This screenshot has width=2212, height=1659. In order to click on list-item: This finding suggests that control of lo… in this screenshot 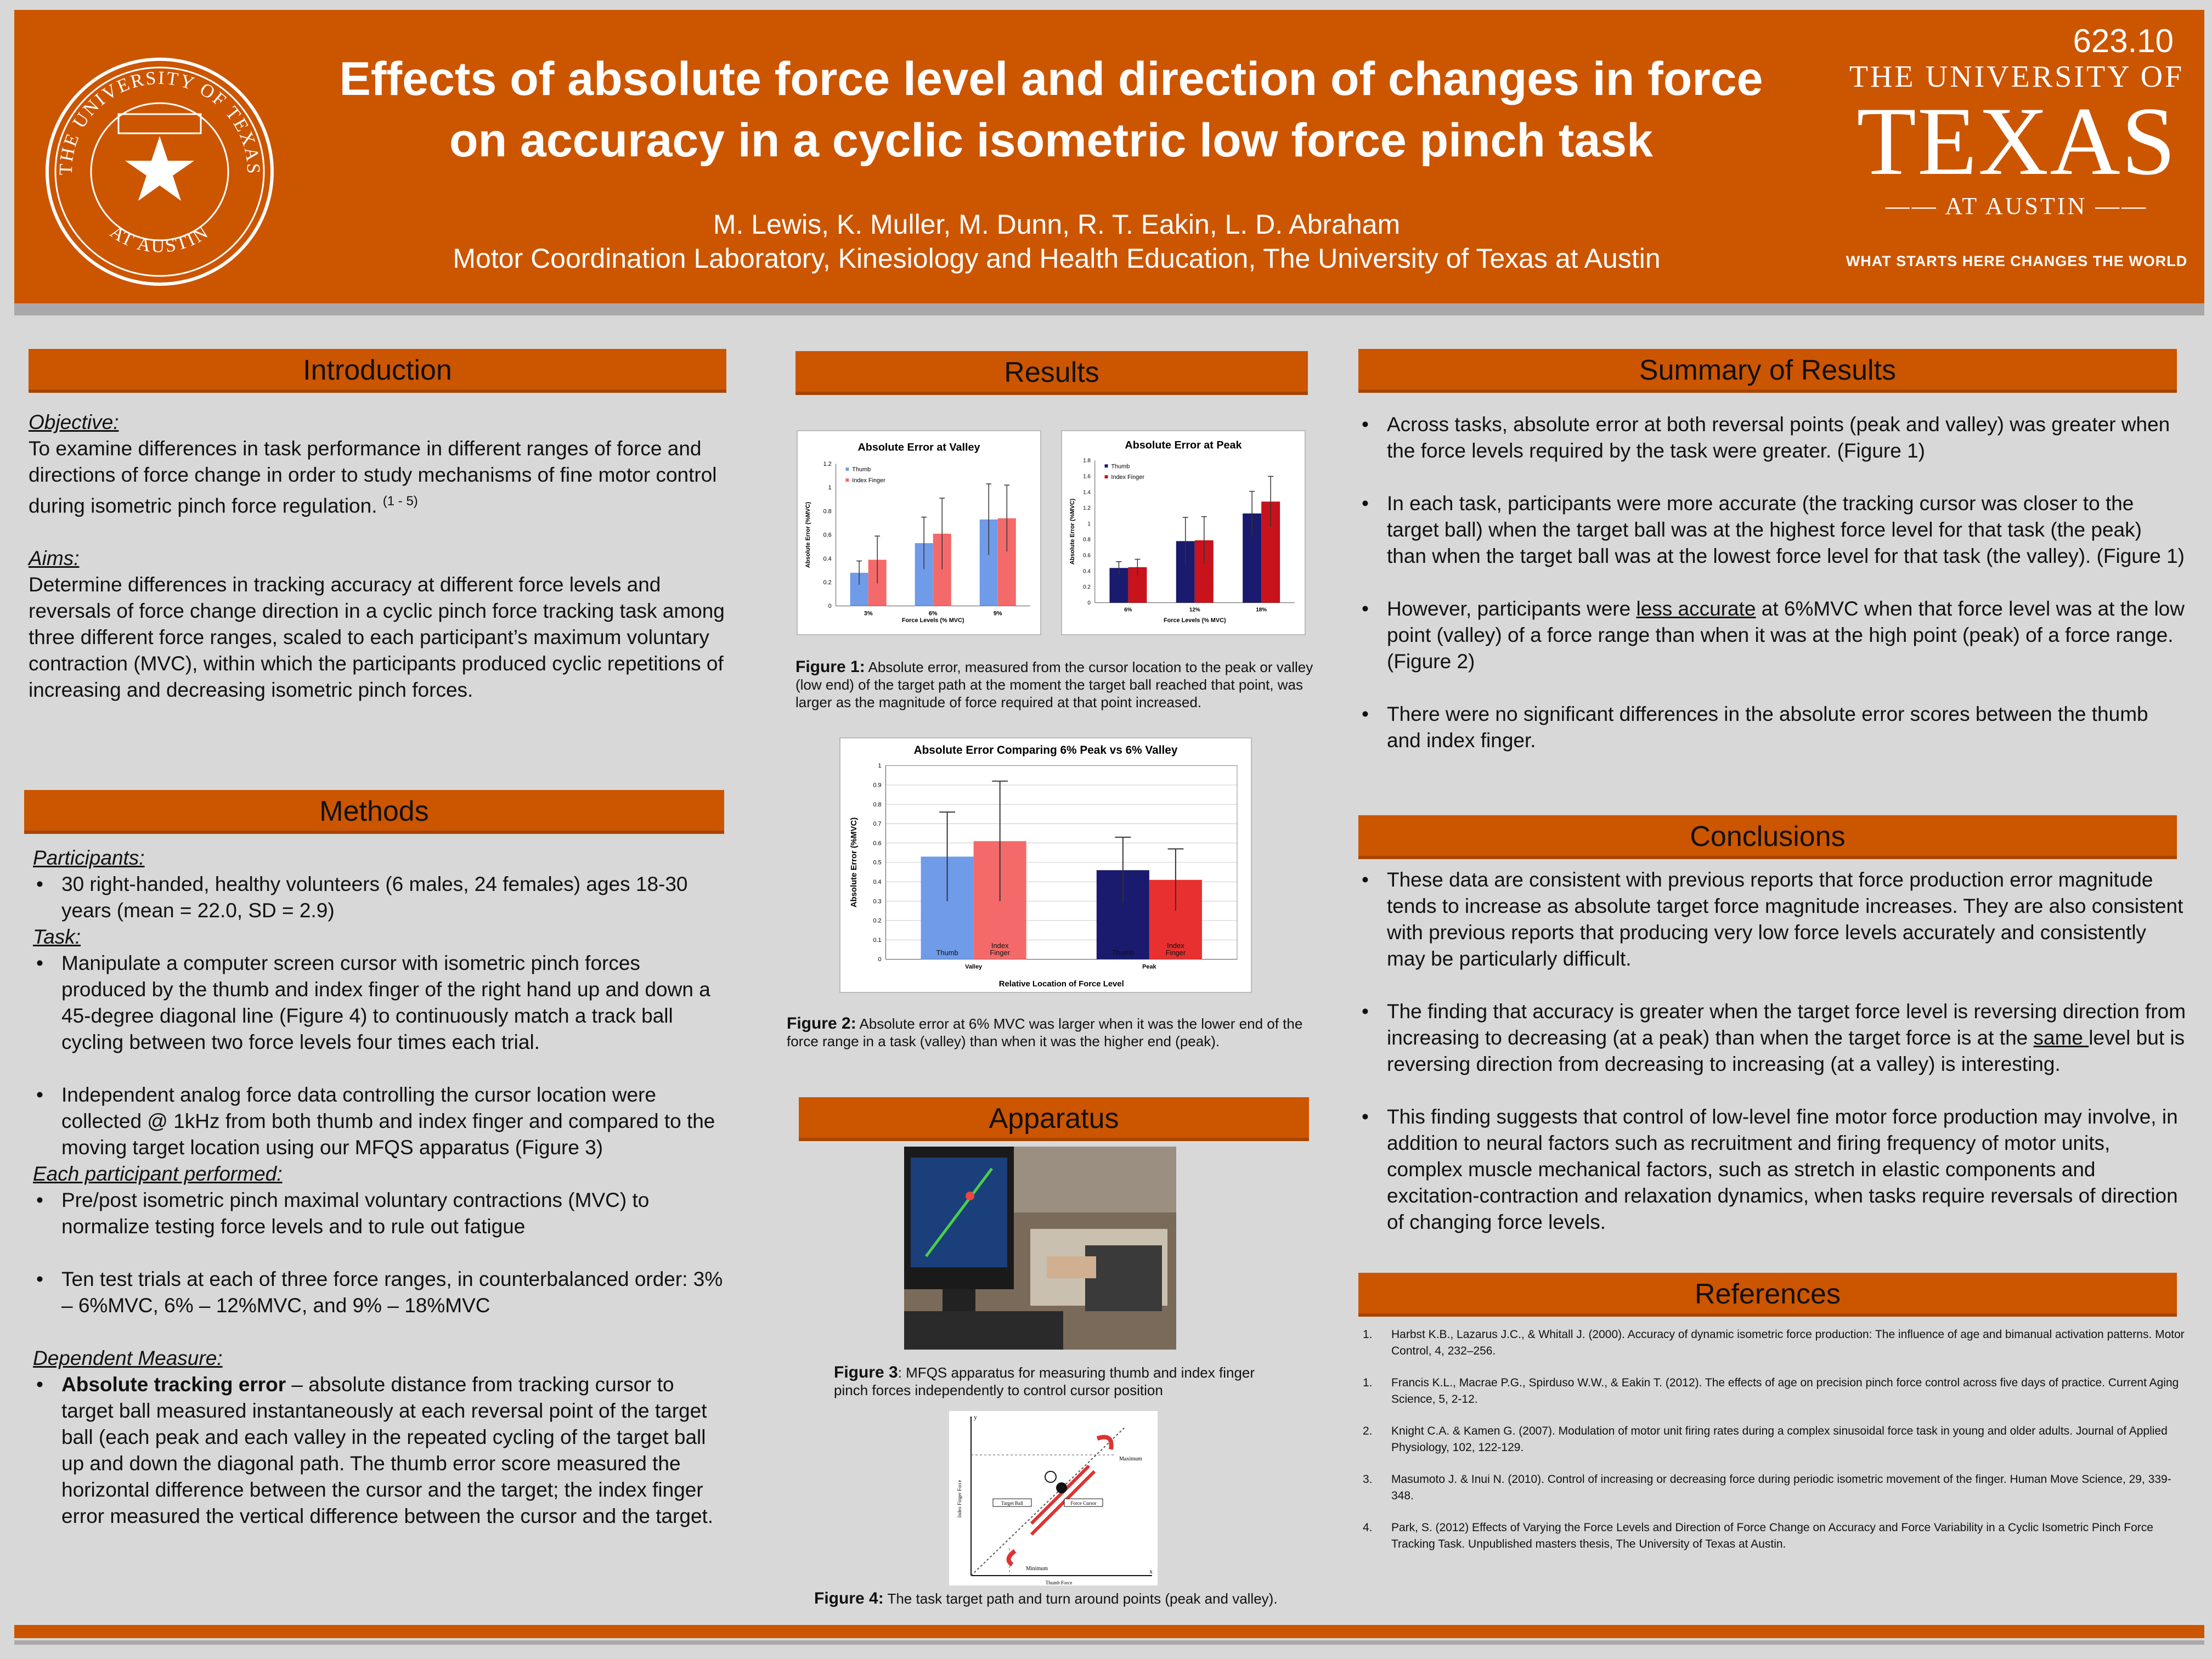, I will do `click(1772, 1169)`.